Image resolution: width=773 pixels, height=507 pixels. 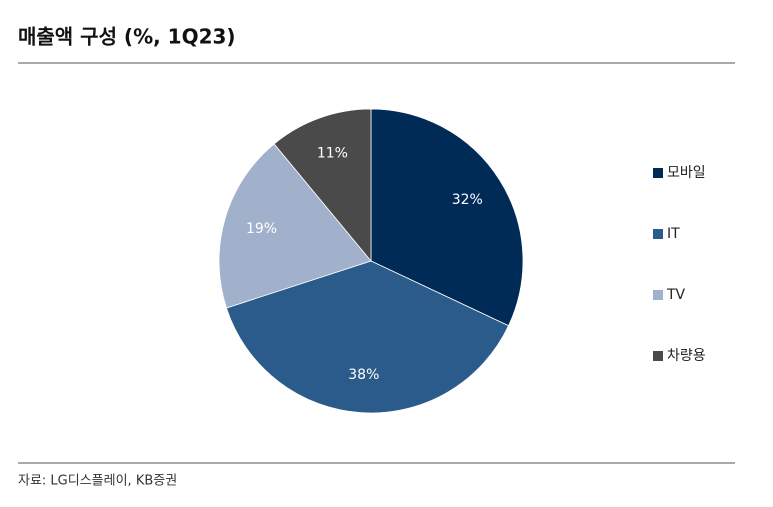 I want to click on legend-label: 모바일, so click(x=686, y=173).